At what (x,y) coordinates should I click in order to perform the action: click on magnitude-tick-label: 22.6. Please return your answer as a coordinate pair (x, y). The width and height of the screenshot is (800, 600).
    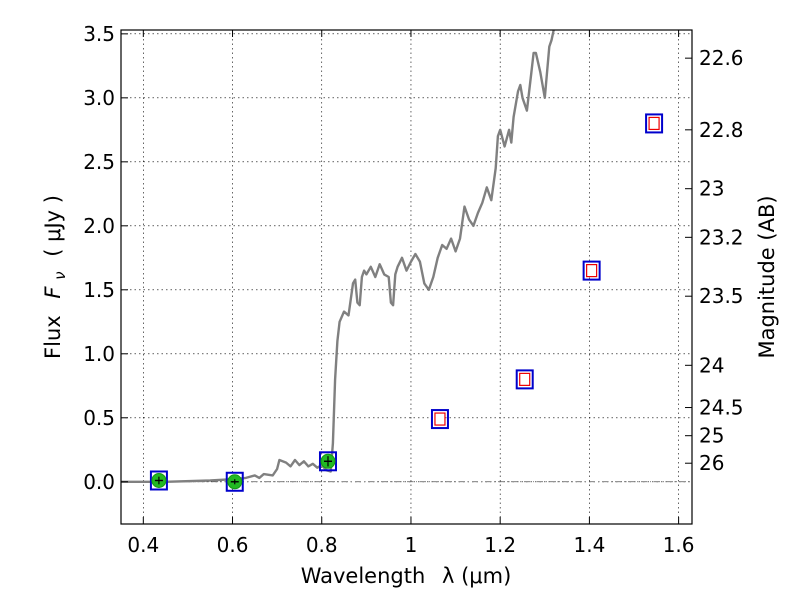
    Looking at the image, I should click on (721, 58).